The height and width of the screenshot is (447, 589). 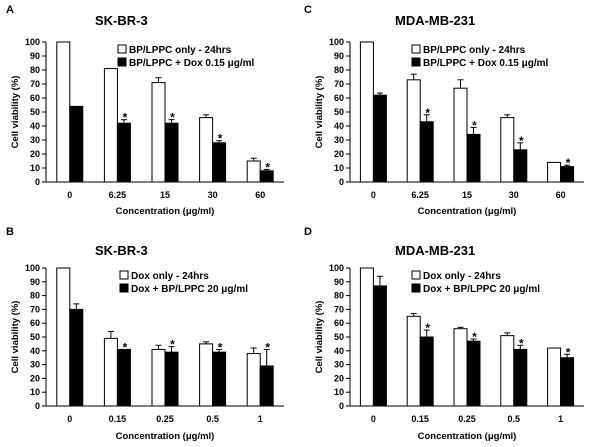 What do you see at coordinates (170, 276) in the screenshot?
I see `legend-label: Dox only - 24hrs` at bounding box center [170, 276].